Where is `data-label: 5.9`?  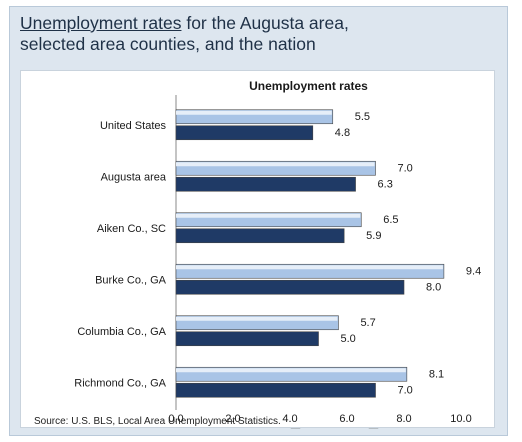
data-label: 5.9 is located at coordinates (373, 236).